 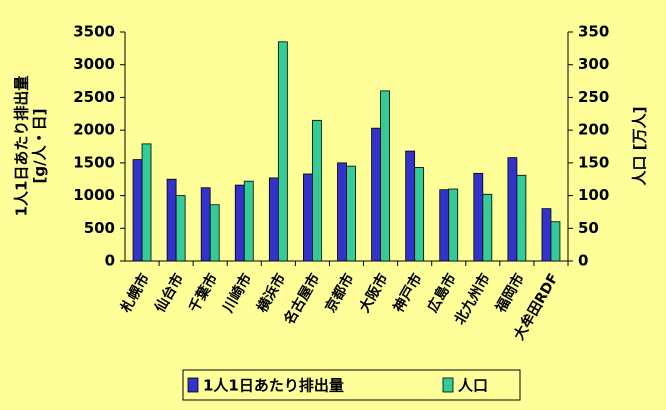 What do you see at coordinates (99, 228) in the screenshot?
I see `y-tick-label: 500` at bounding box center [99, 228].